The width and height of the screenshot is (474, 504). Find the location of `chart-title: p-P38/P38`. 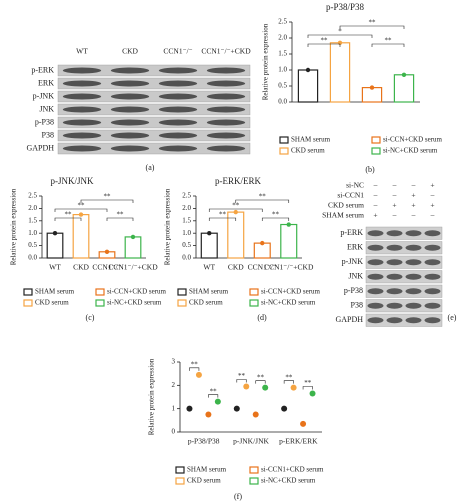

chart-title: p-P38/P38 is located at coordinates (345, 7).